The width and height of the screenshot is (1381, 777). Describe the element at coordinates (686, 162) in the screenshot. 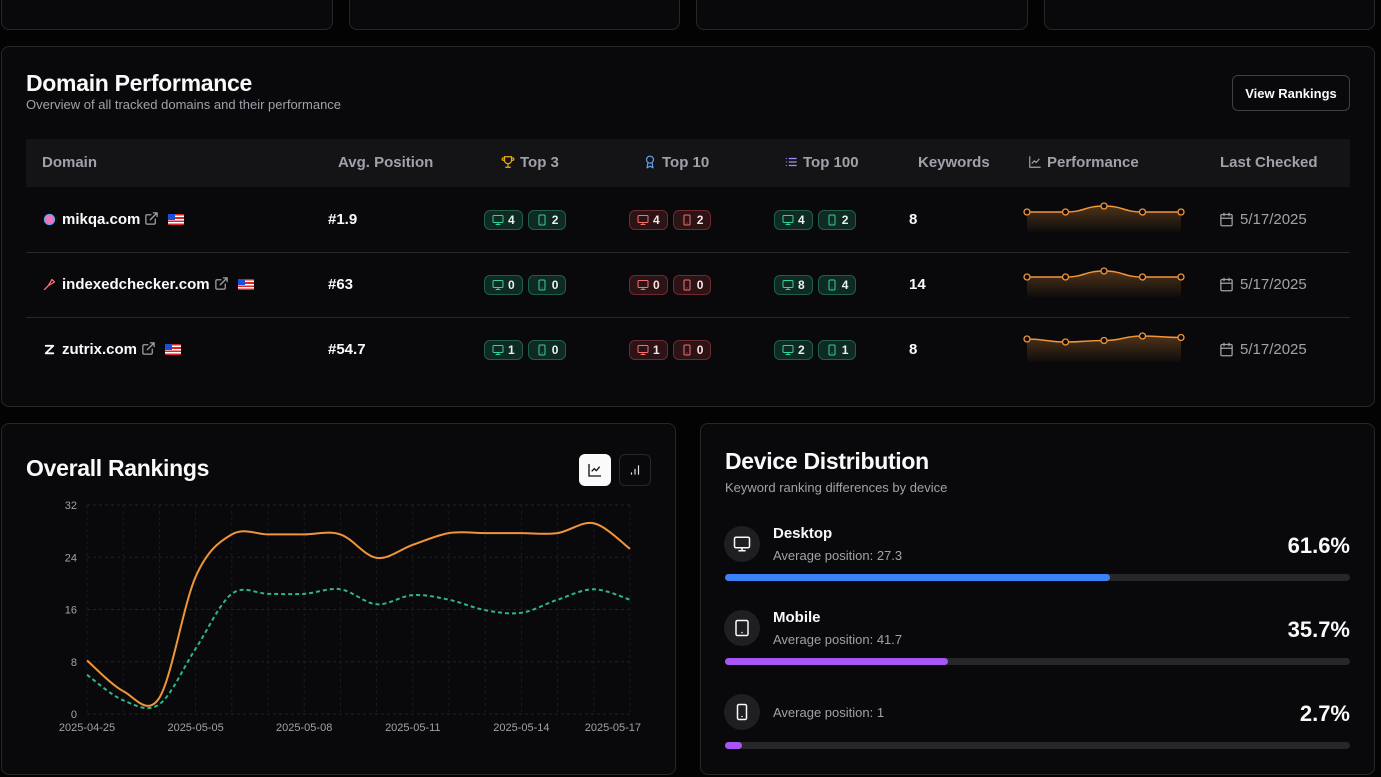

I see `column-header: Top 10` at that location.